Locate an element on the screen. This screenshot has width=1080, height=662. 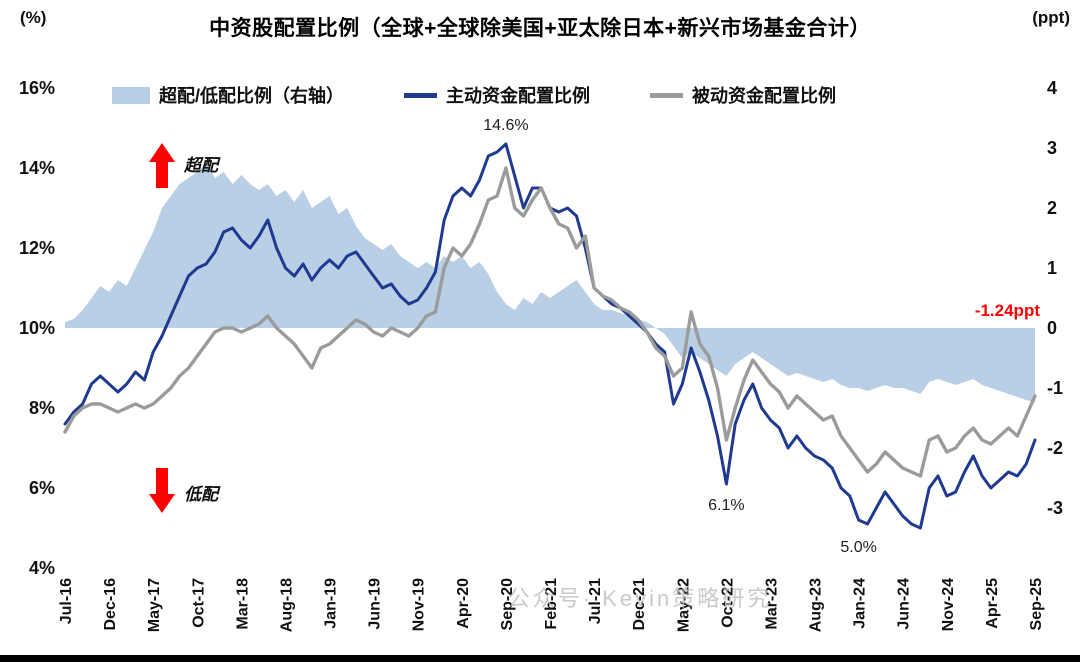
x-axis-tick: Mar-23 is located at coordinates (771, 604).